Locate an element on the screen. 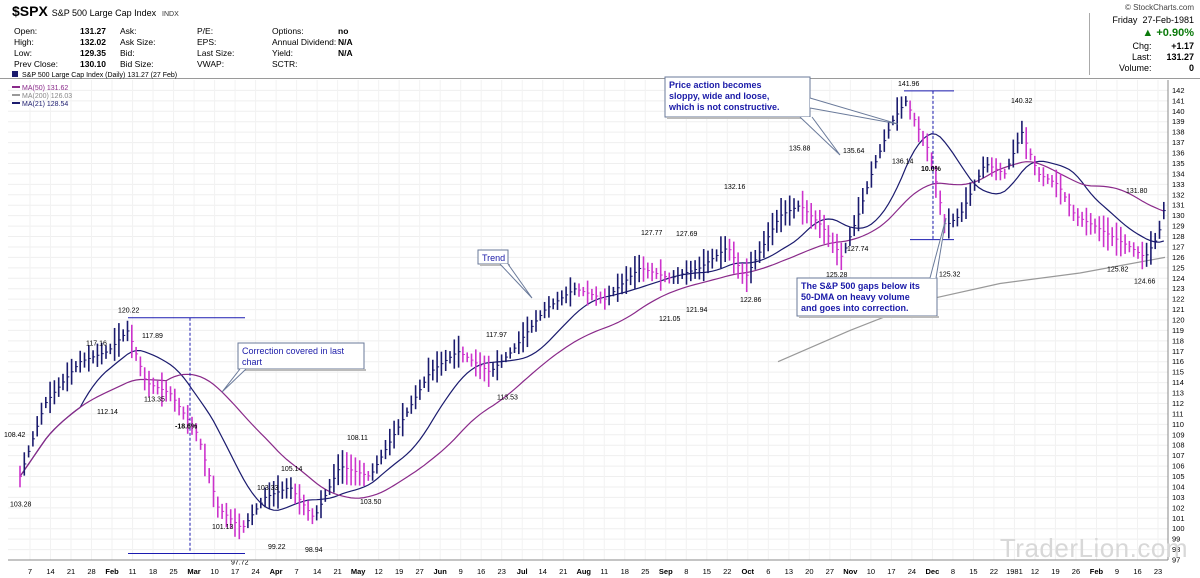  open-value: 131.27 is located at coordinates (93, 31).